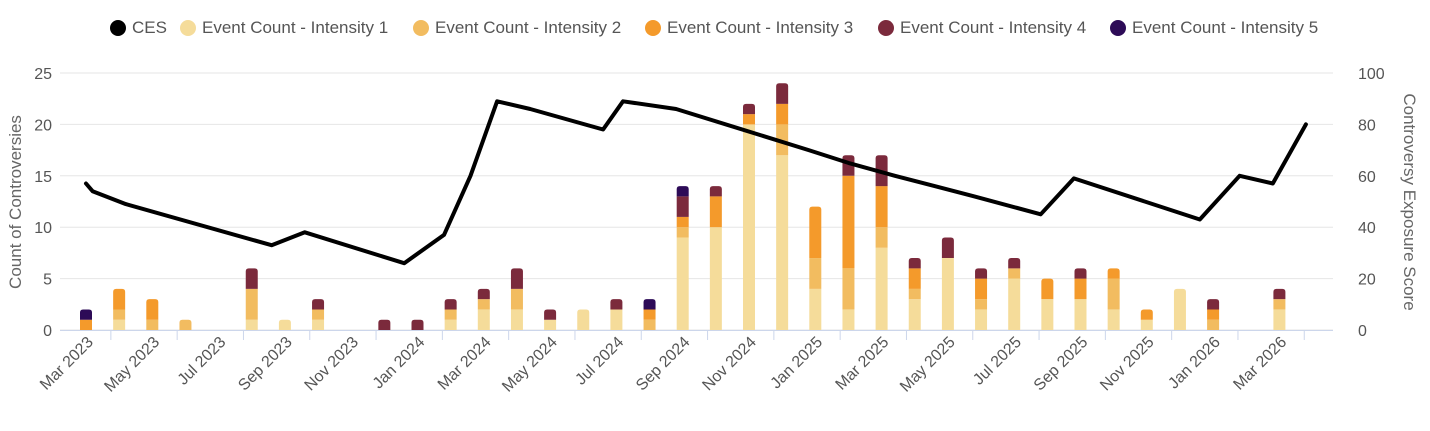  What do you see at coordinates (67, 364) in the screenshot?
I see `x-tick-label: Mar 2023` at bounding box center [67, 364].